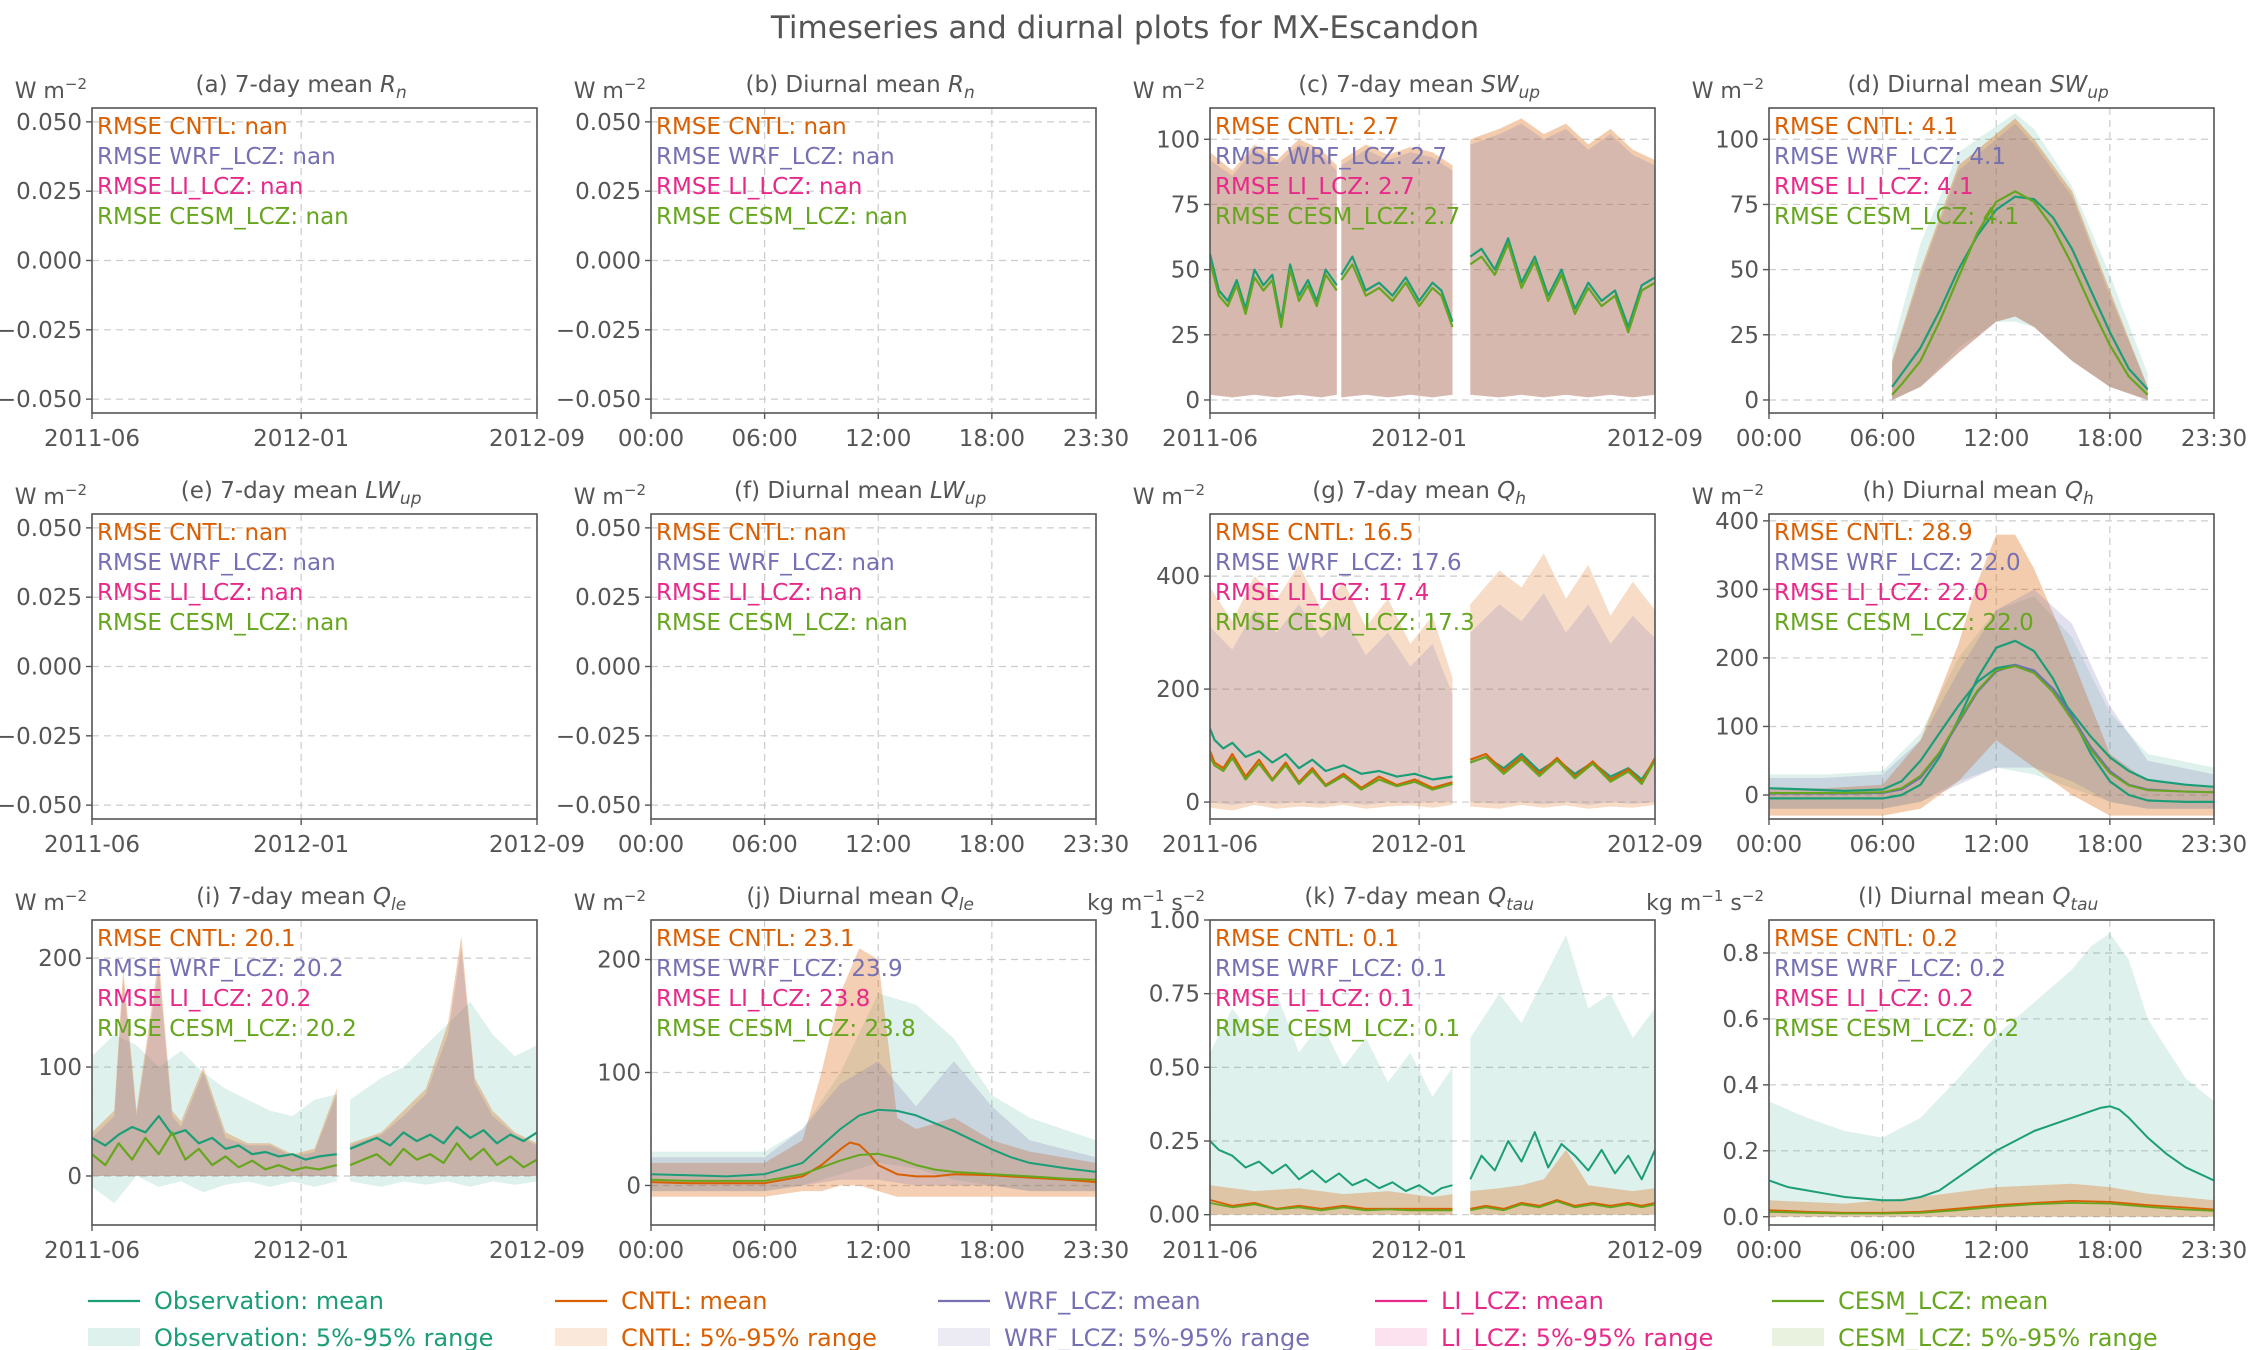 The width and height of the screenshot is (2250, 1350). What do you see at coordinates (1522, 1301) in the screenshot?
I see `legend-mean-label: LI_LCZ: mean` at bounding box center [1522, 1301].